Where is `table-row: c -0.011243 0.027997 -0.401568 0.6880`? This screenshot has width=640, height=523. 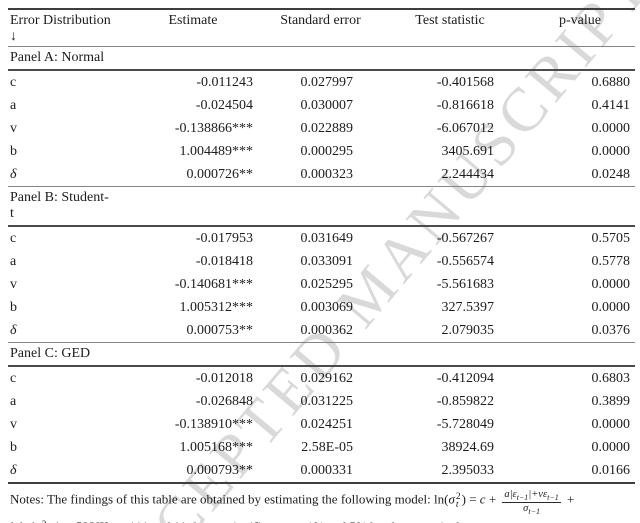
table-row: c -0.011243 0.027997 -0.401568 0.6880 is located at coordinates (321, 82).